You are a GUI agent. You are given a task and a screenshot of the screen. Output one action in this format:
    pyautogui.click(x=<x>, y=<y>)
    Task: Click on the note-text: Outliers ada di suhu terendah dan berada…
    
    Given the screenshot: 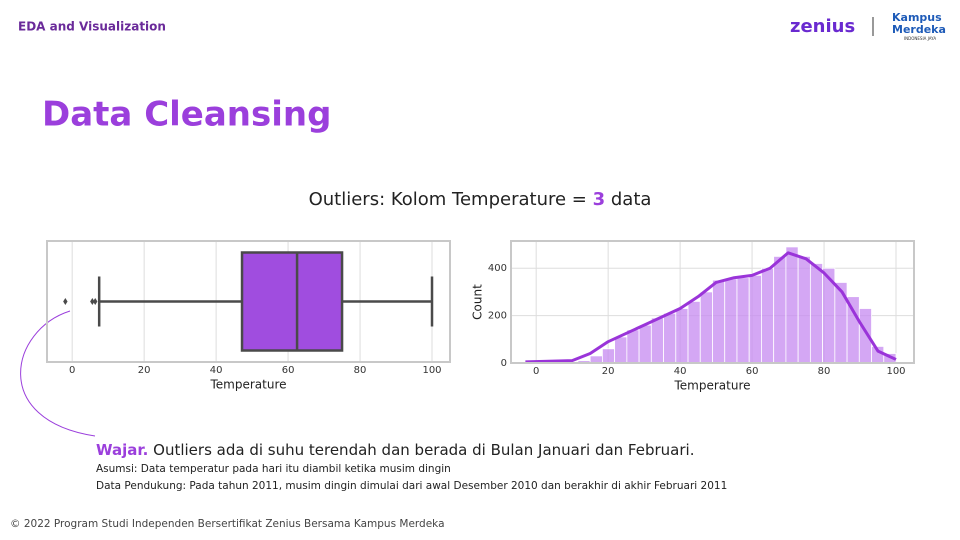 What is the action you would take?
    pyautogui.click(x=423, y=450)
    